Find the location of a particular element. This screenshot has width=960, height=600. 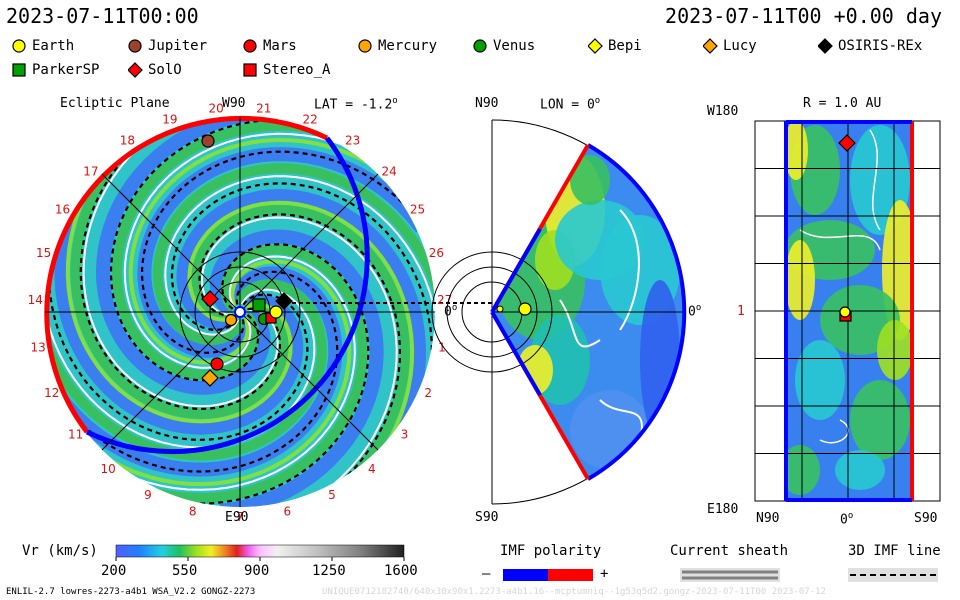

rim-number: 18 is located at coordinates (127, 141).